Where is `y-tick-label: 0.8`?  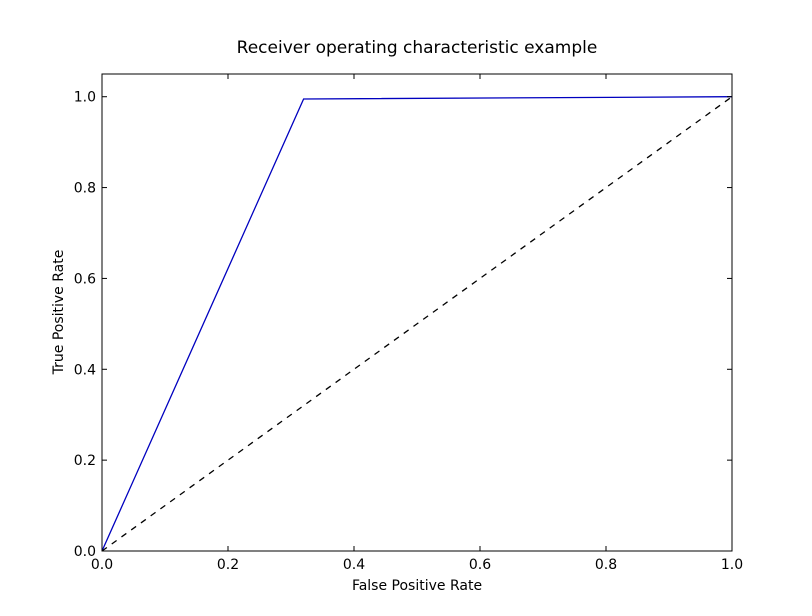 y-tick-label: 0.8 is located at coordinates (85, 189).